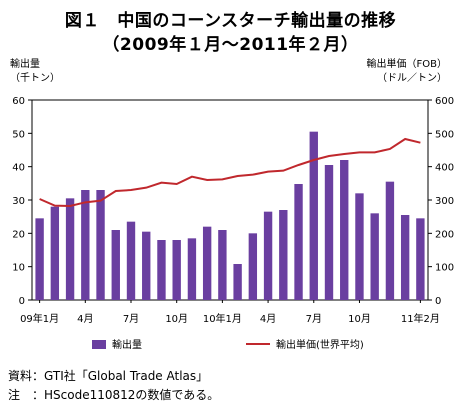  Describe the element at coordinates (18, 168) in the screenshot. I see `left-tick-label: 40` at that location.